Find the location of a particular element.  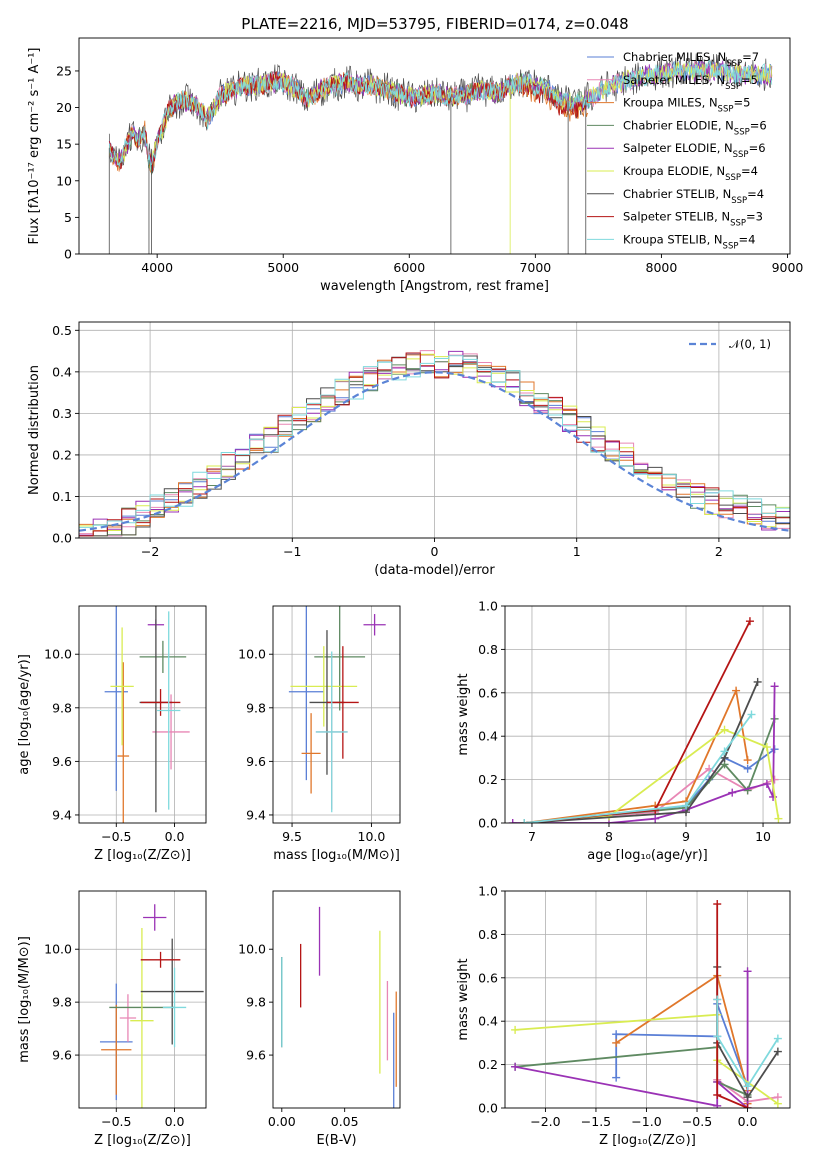

y-axis-label: mass weight is located at coordinates (463, 999).